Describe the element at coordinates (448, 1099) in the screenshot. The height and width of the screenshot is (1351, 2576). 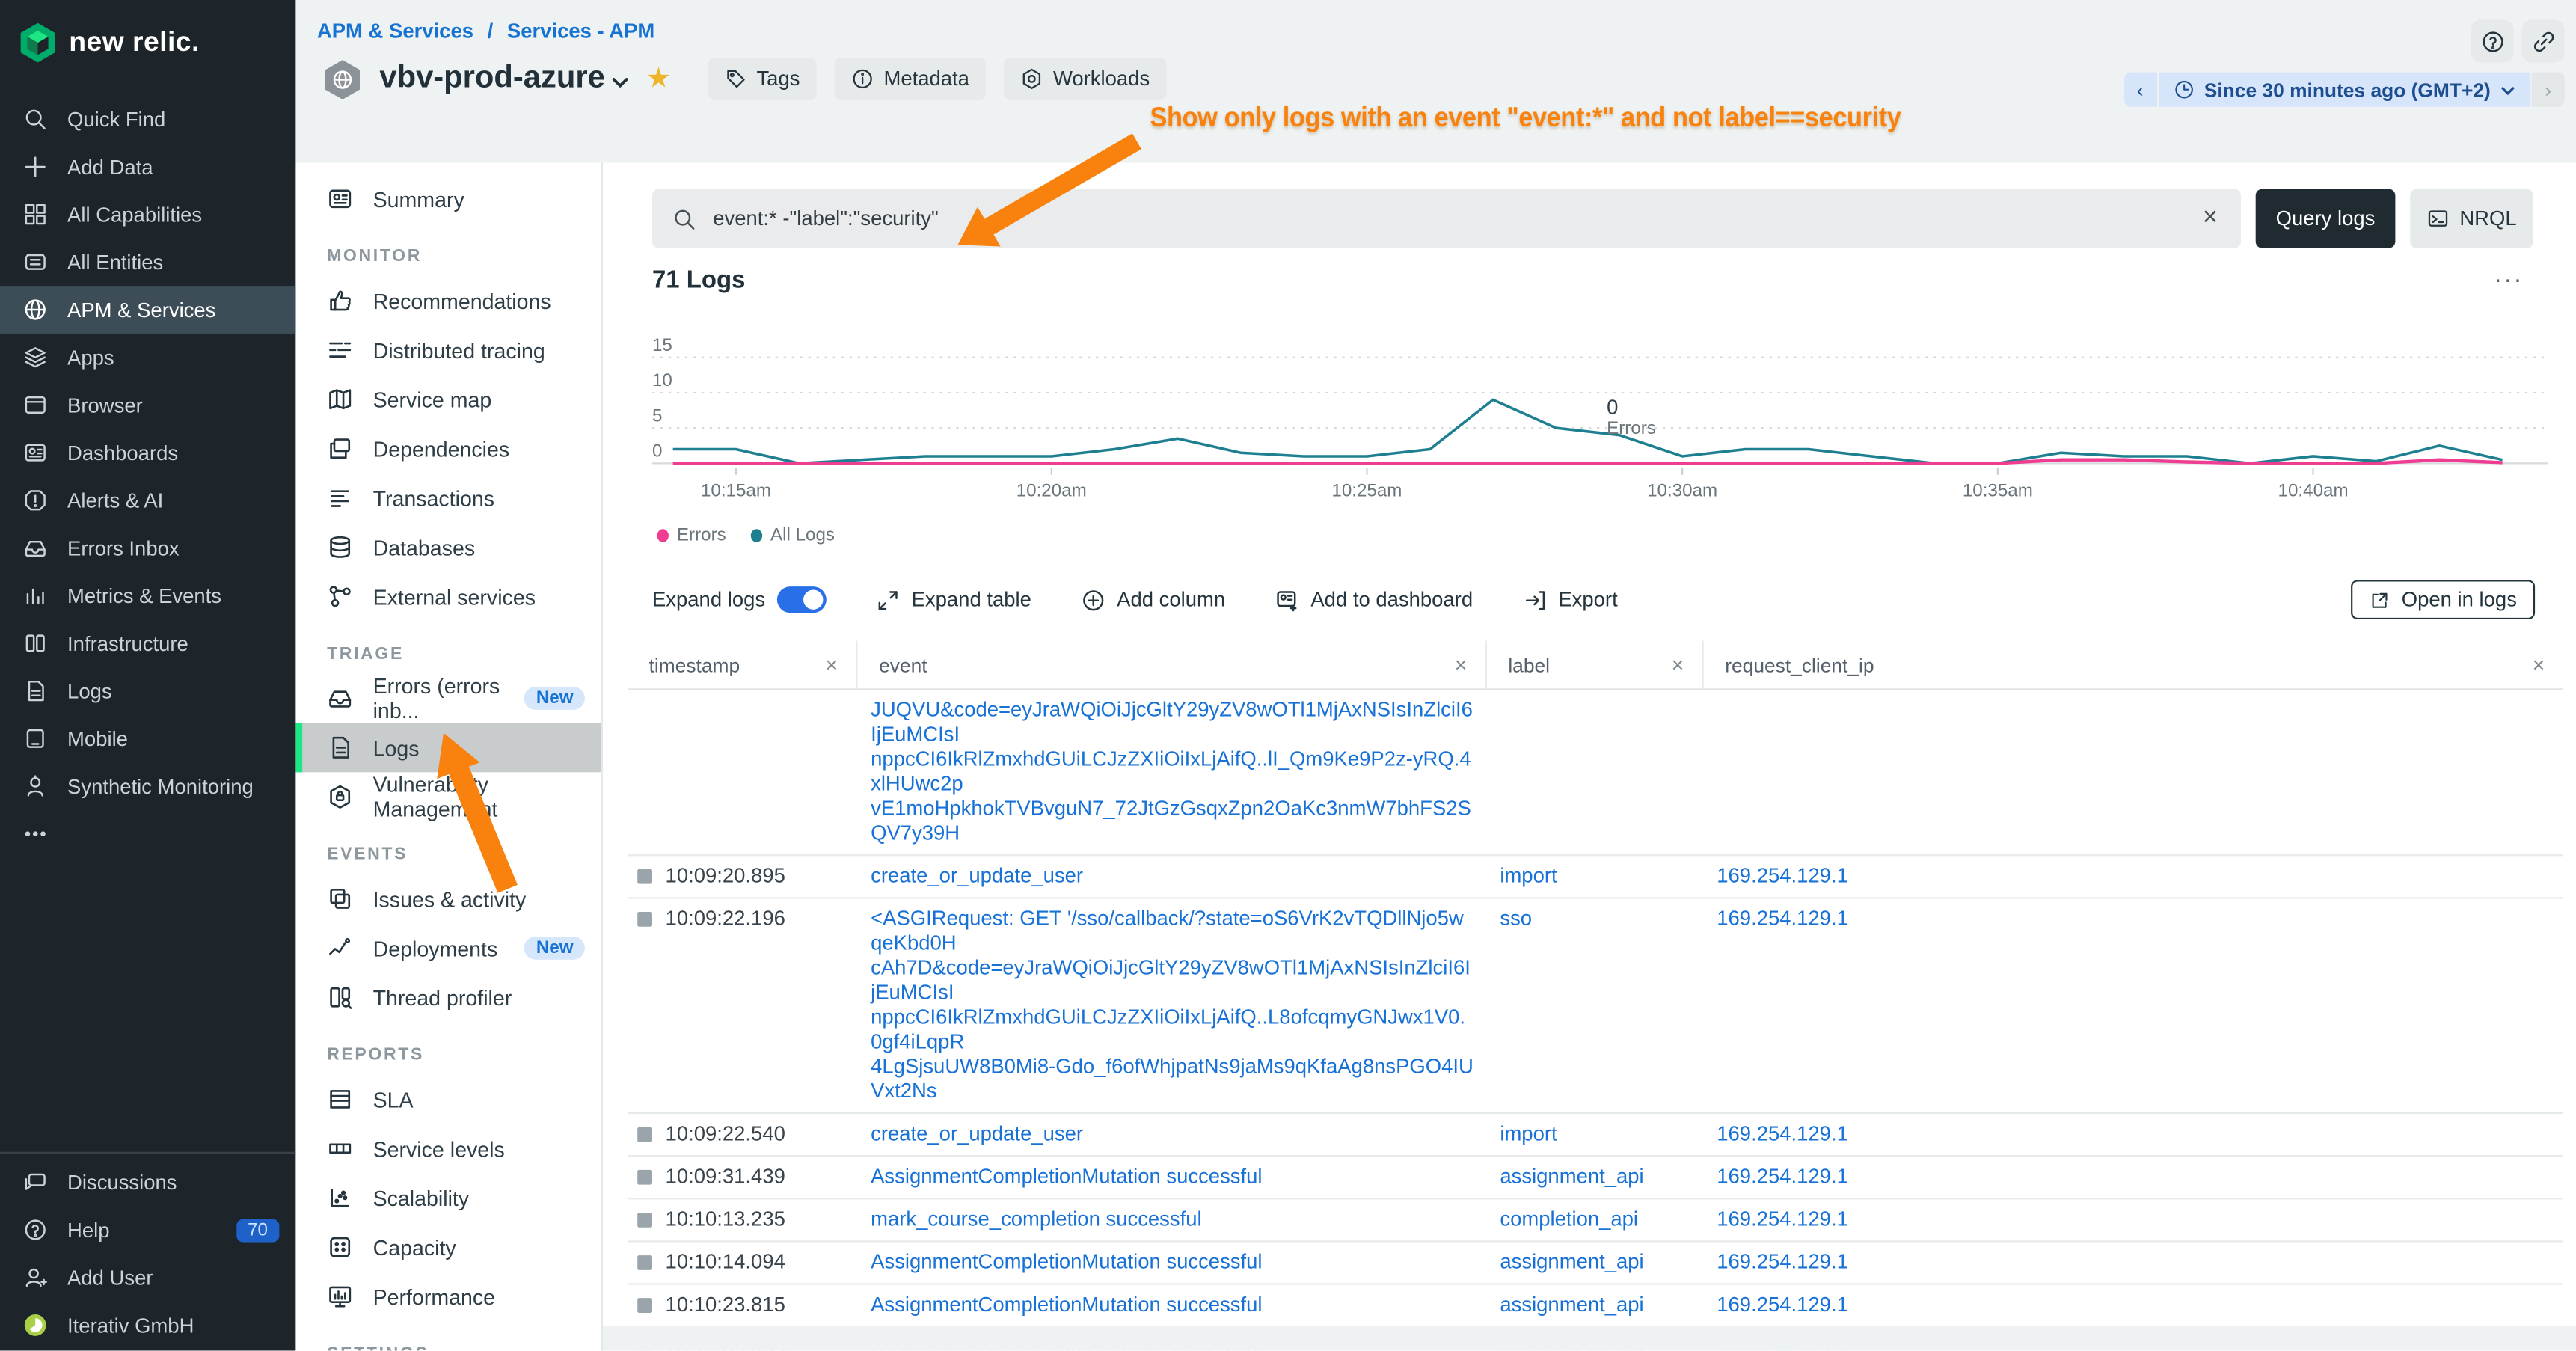
I see `subnav-item-sla: SLA` at that location.